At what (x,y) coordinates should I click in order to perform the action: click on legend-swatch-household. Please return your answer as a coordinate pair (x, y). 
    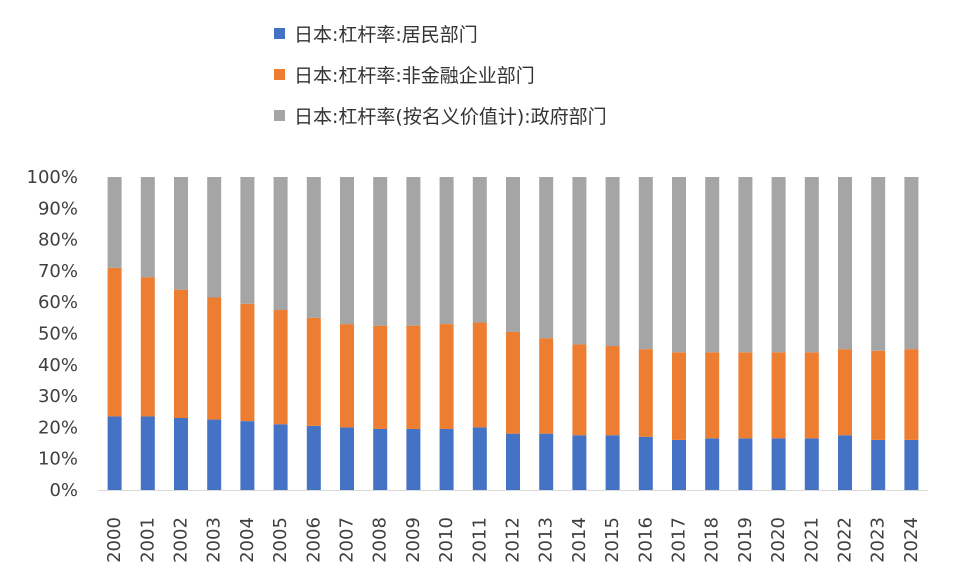
    Looking at the image, I should click on (279, 33).